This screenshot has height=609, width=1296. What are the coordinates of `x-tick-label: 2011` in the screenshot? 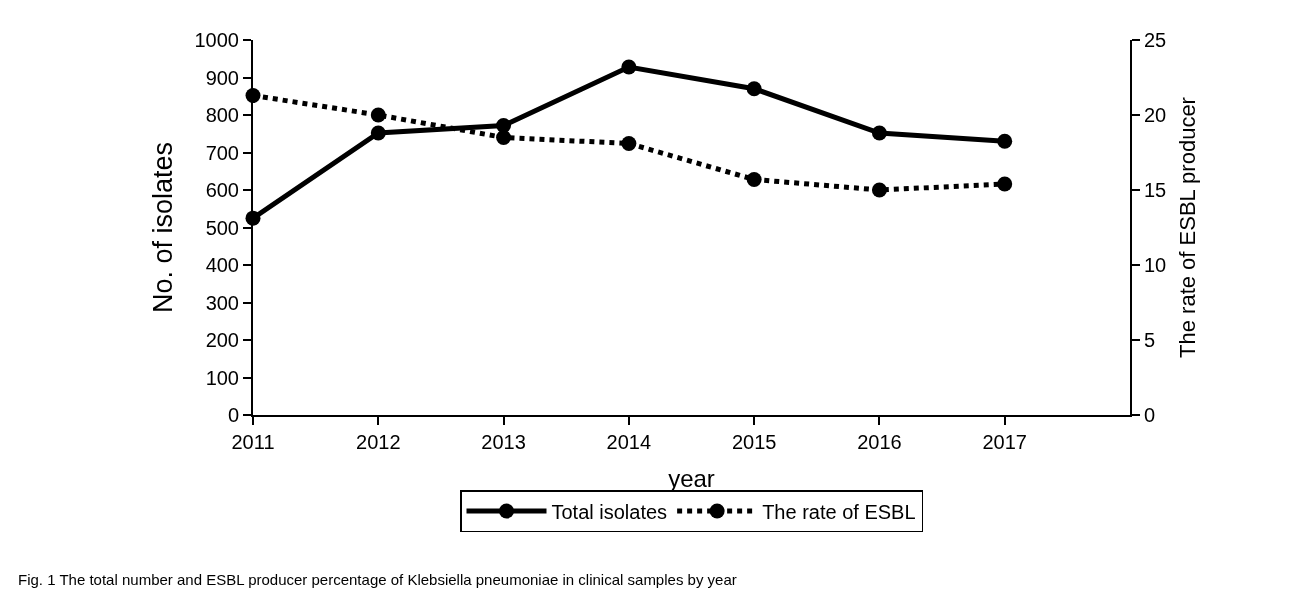 It's located at (253, 442).